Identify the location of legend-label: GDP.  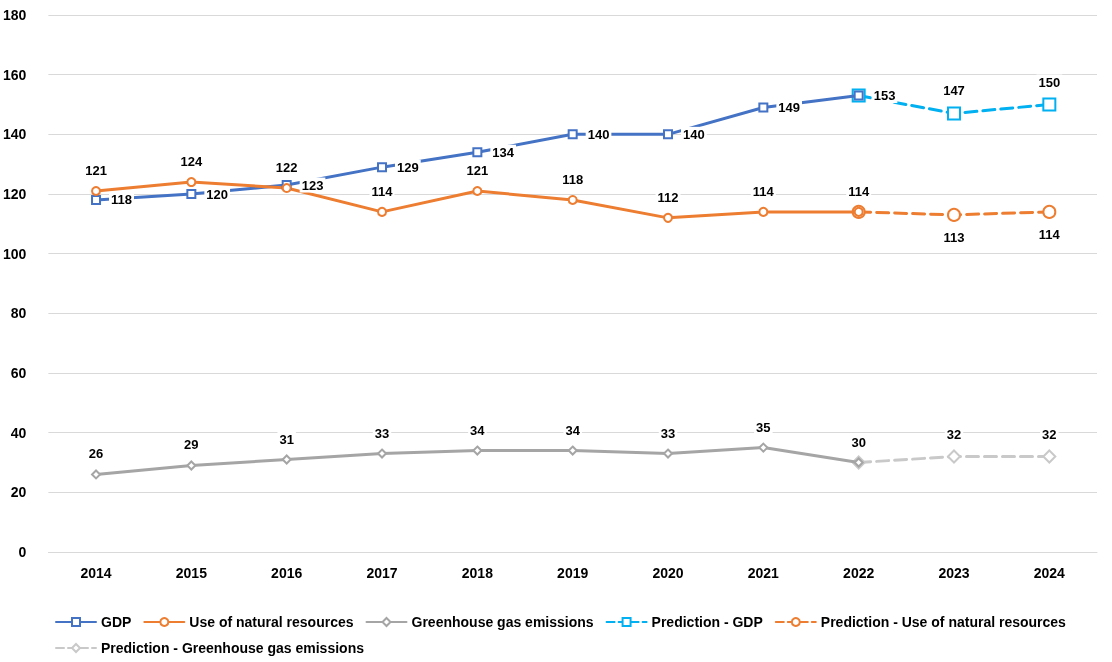
(116, 622).